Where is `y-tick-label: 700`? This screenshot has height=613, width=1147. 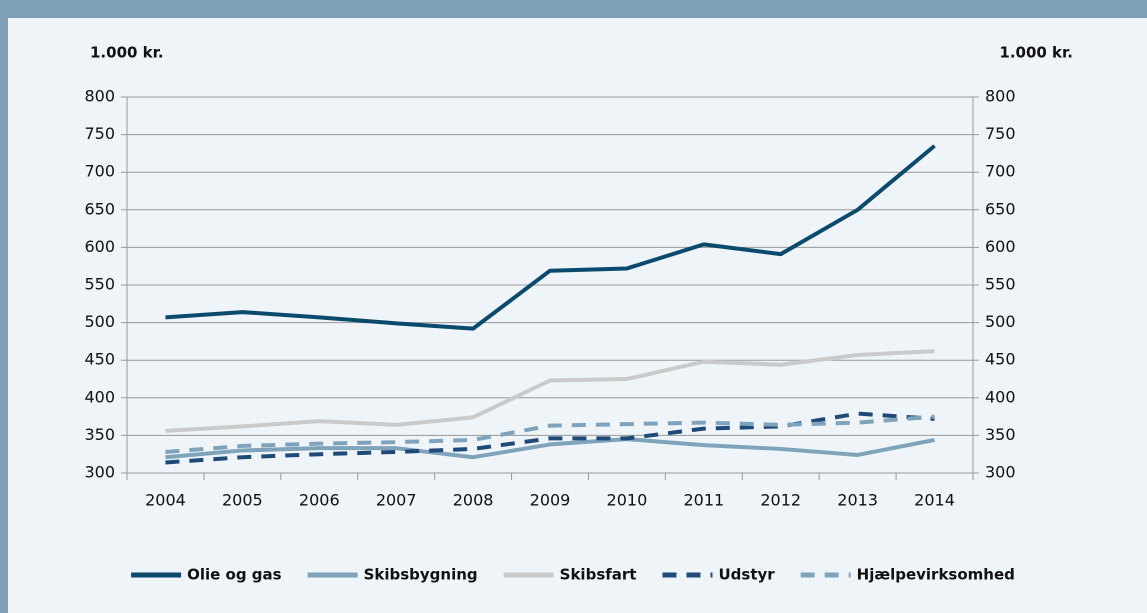
y-tick-label: 700 is located at coordinates (99, 171).